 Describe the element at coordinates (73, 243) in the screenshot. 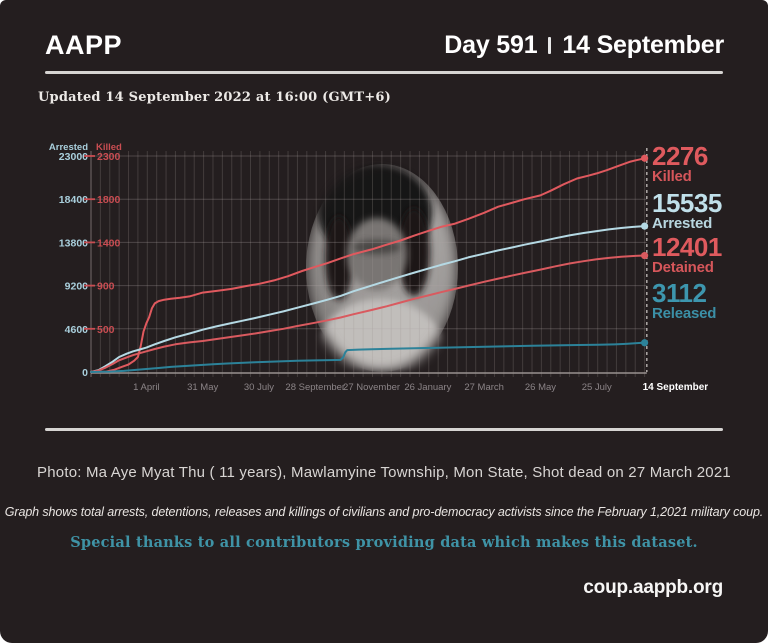

I see `y-left-tick-label: 13800` at that location.